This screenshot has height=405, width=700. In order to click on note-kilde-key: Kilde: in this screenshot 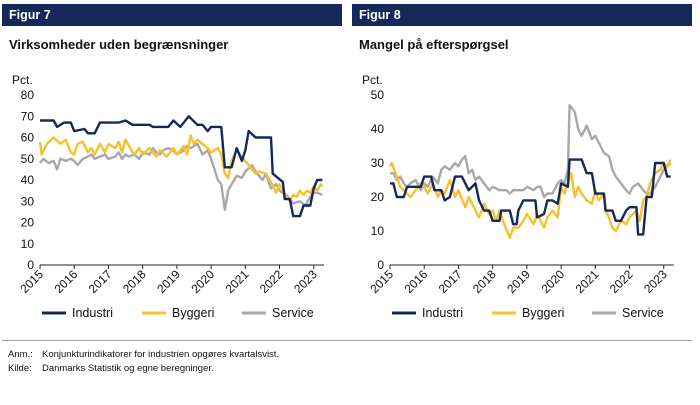, I will do `click(20, 368)`.